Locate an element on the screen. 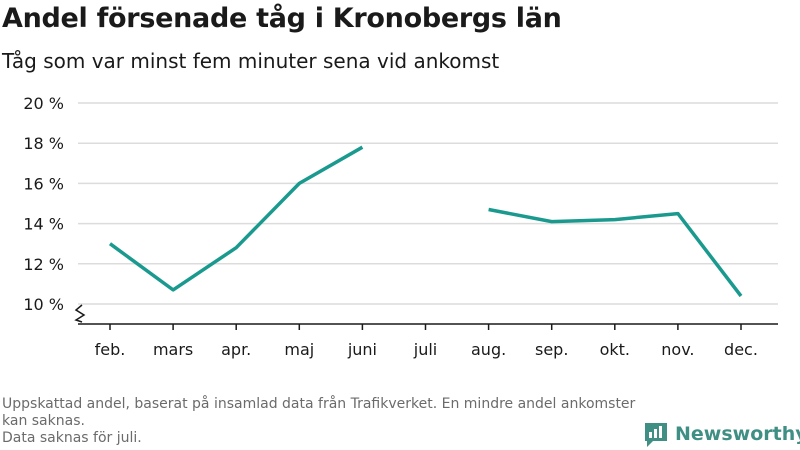 This screenshot has width=800, height=450. y-tick-label: 14 % is located at coordinates (43, 224).